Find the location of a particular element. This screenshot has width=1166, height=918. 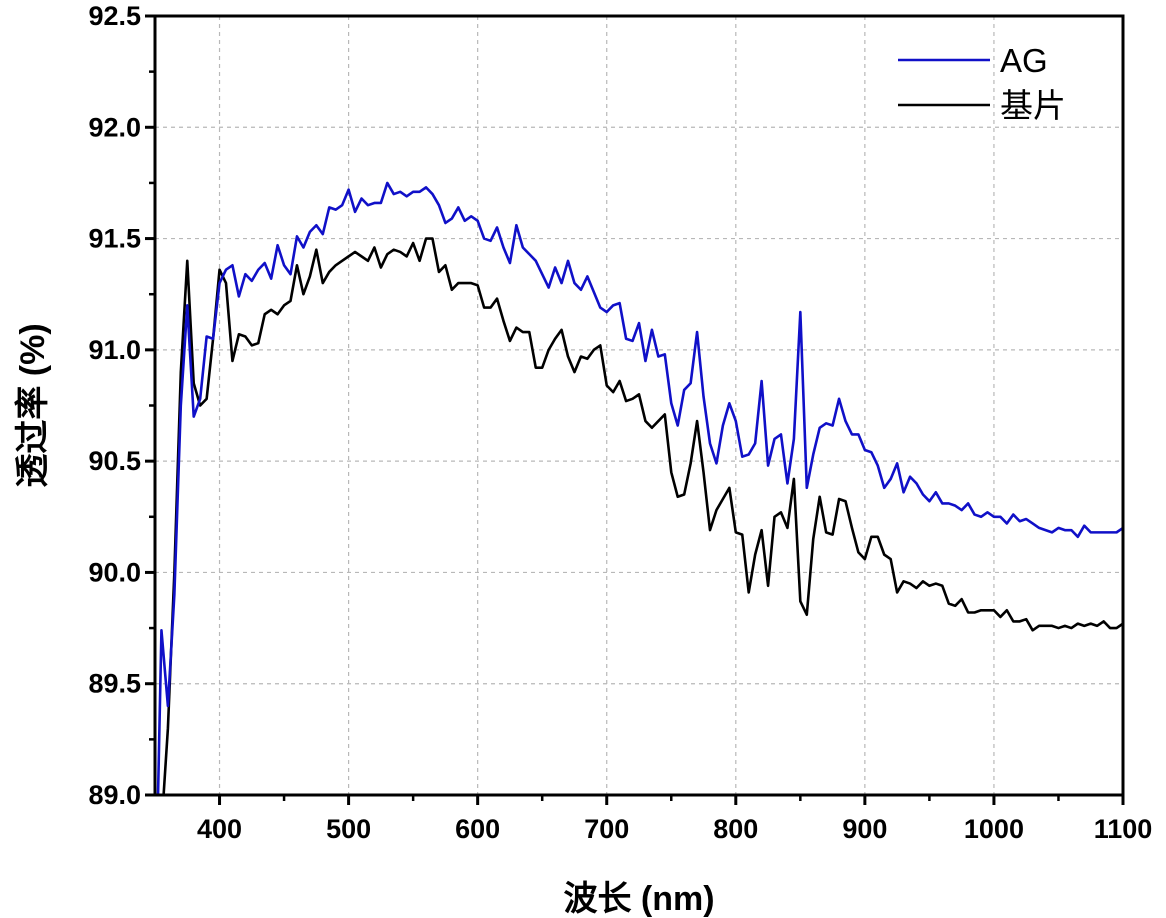

x-tick-label: 700 is located at coordinates (606, 829).